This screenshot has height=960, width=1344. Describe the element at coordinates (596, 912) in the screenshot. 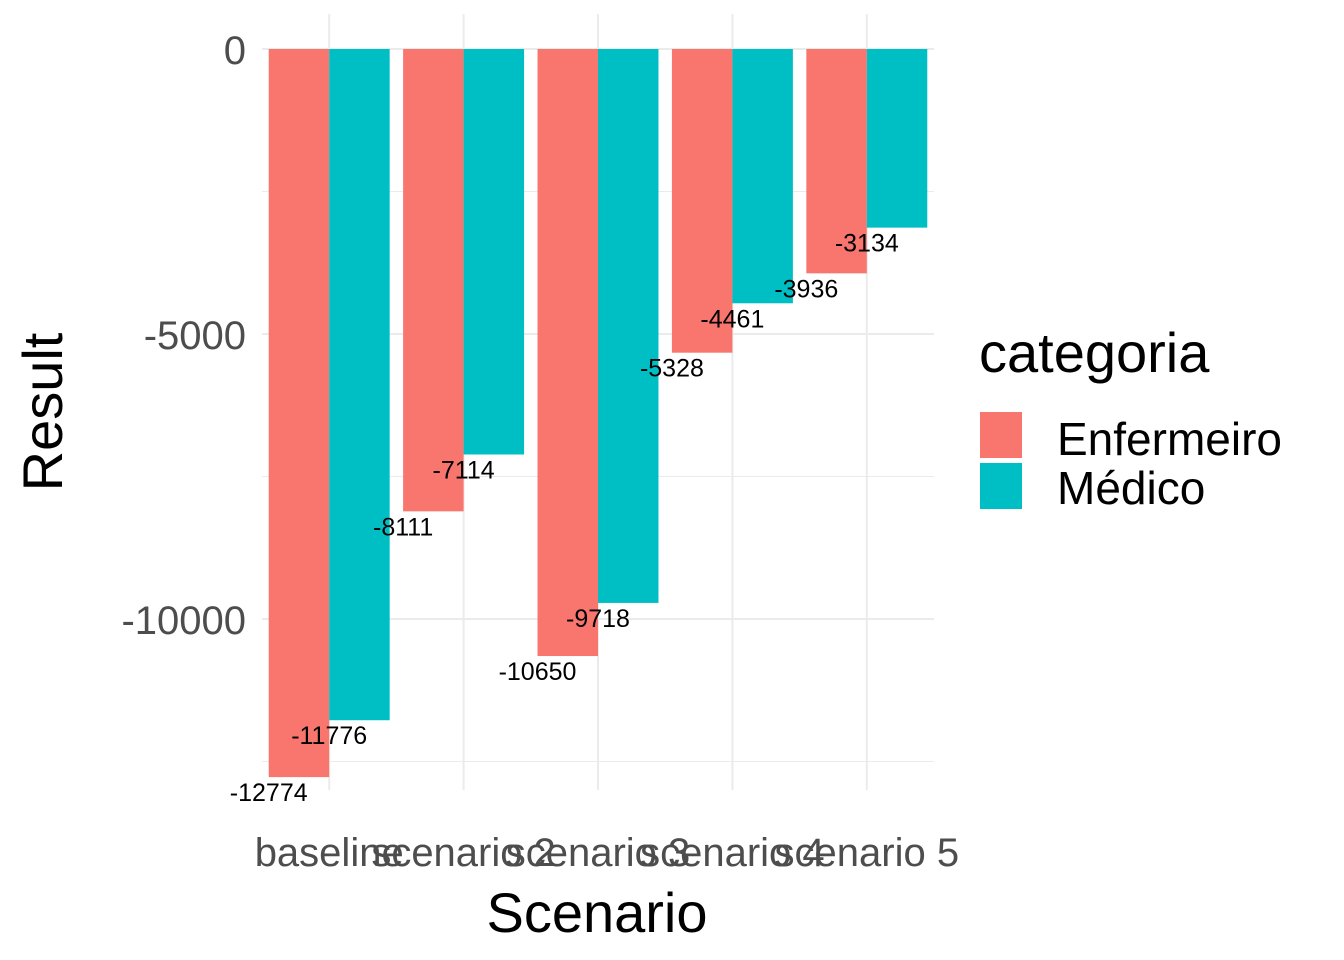

I see `x-axis-title: Scenario` at that location.